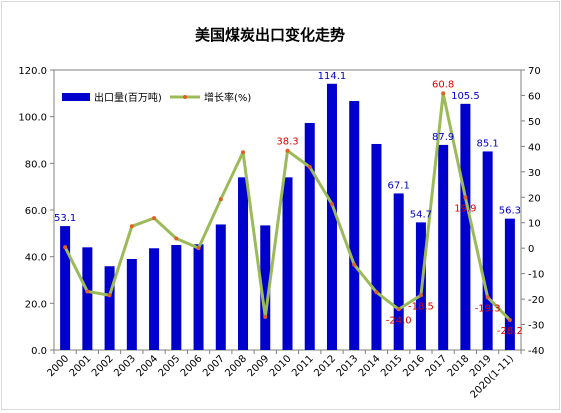  I want to click on line-value-label: 38.3, so click(287, 142).